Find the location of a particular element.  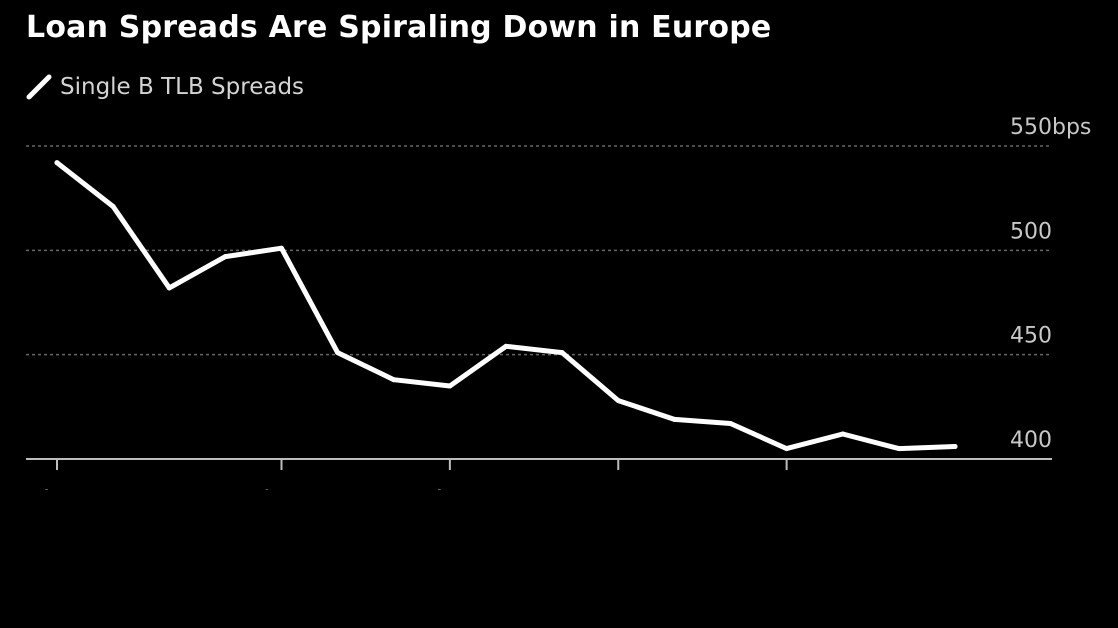

legend-label: Single B TLB Spreads is located at coordinates (182, 87).